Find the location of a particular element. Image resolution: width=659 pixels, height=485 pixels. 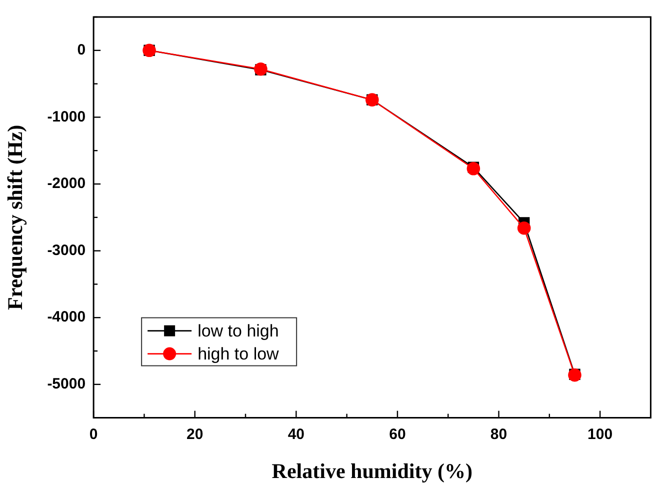

x-tick-label: 60 is located at coordinates (397, 434).